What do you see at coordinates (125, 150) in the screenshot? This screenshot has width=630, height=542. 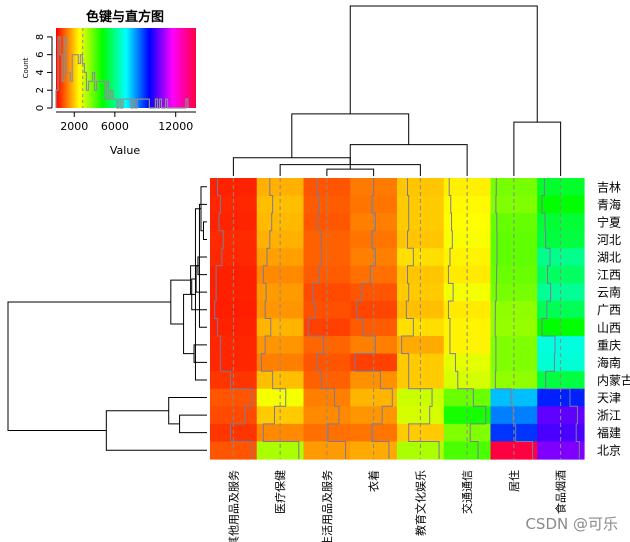 I see `color-key-x-label: Value` at bounding box center [125, 150].